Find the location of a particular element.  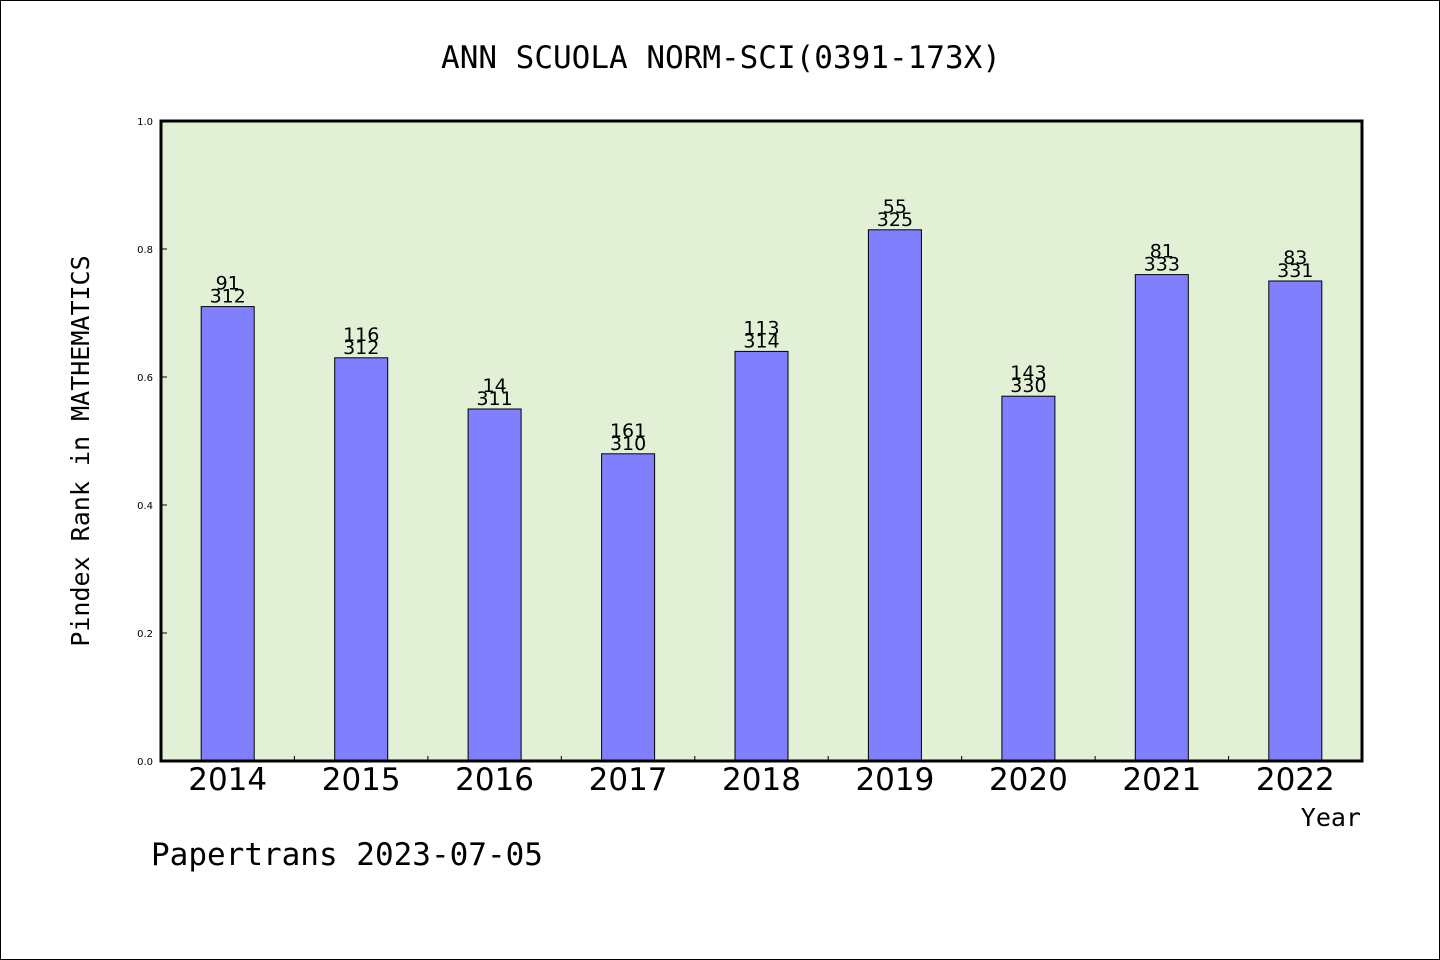

bar-total-label-2016: 311 is located at coordinates (494, 399).